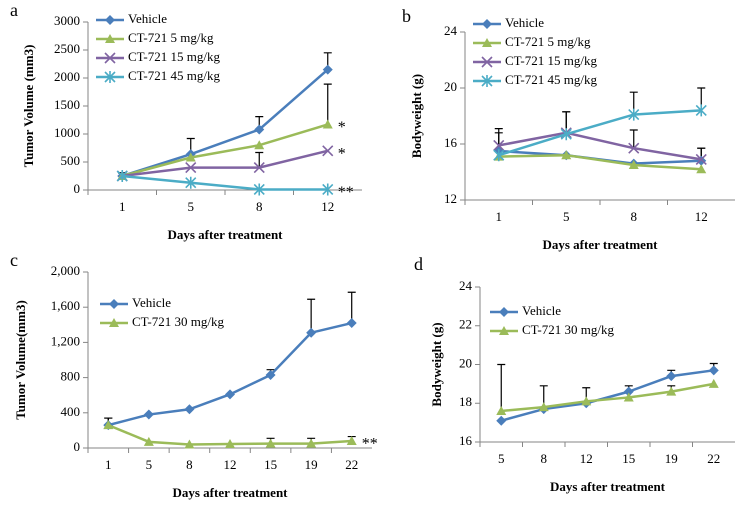 The height and width of the screenshot is (507, 752). What do you see at coordinates (671, 458) in the screenshot?
I see `x-tick-label: 19` at bounding box center [671, 458].